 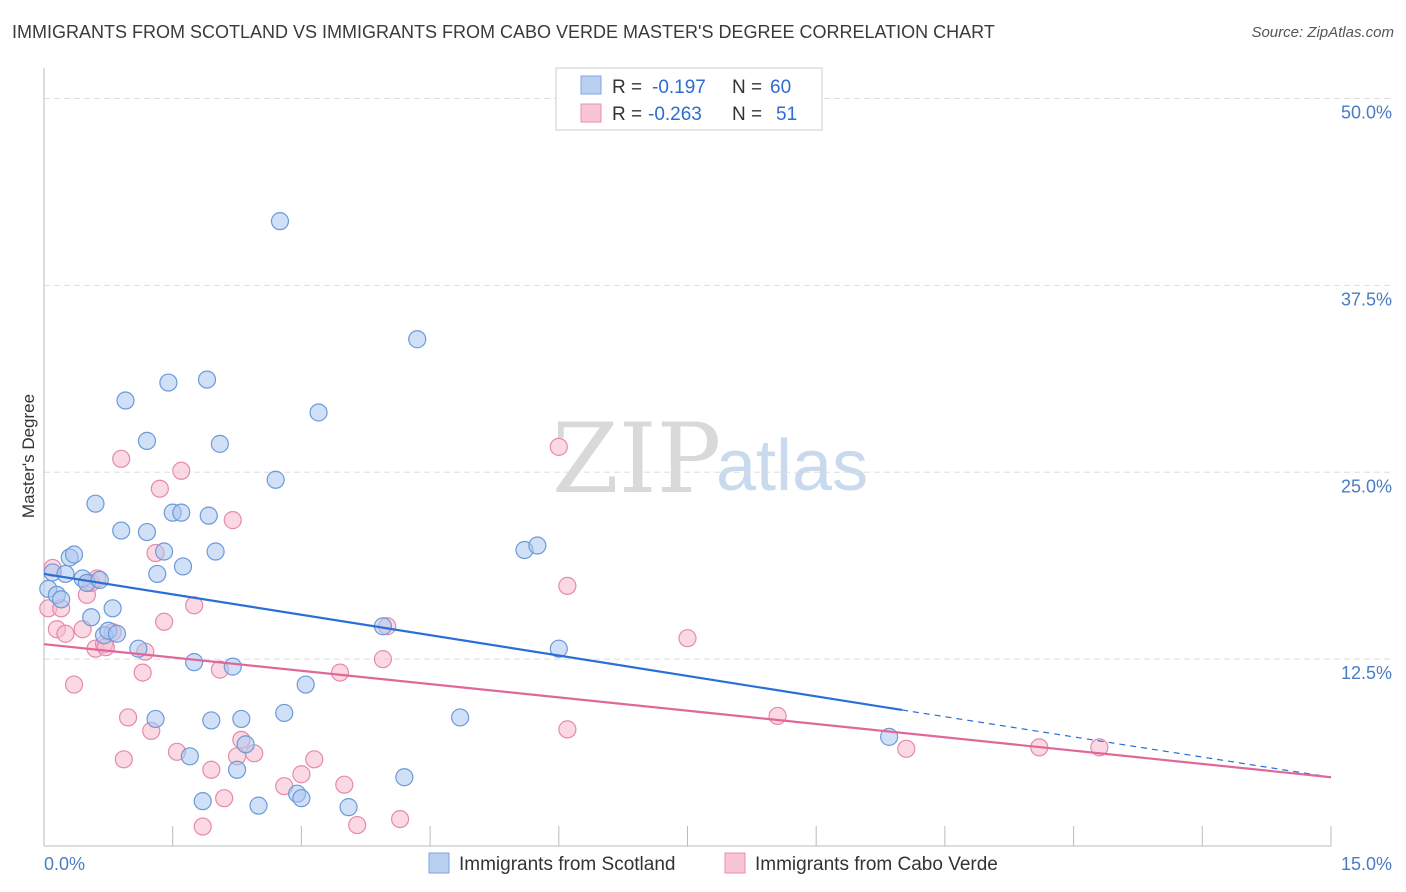 I want to click on bottom-legend-label-scotland: Immigrants from Scotland, so click(x=567, y=864).